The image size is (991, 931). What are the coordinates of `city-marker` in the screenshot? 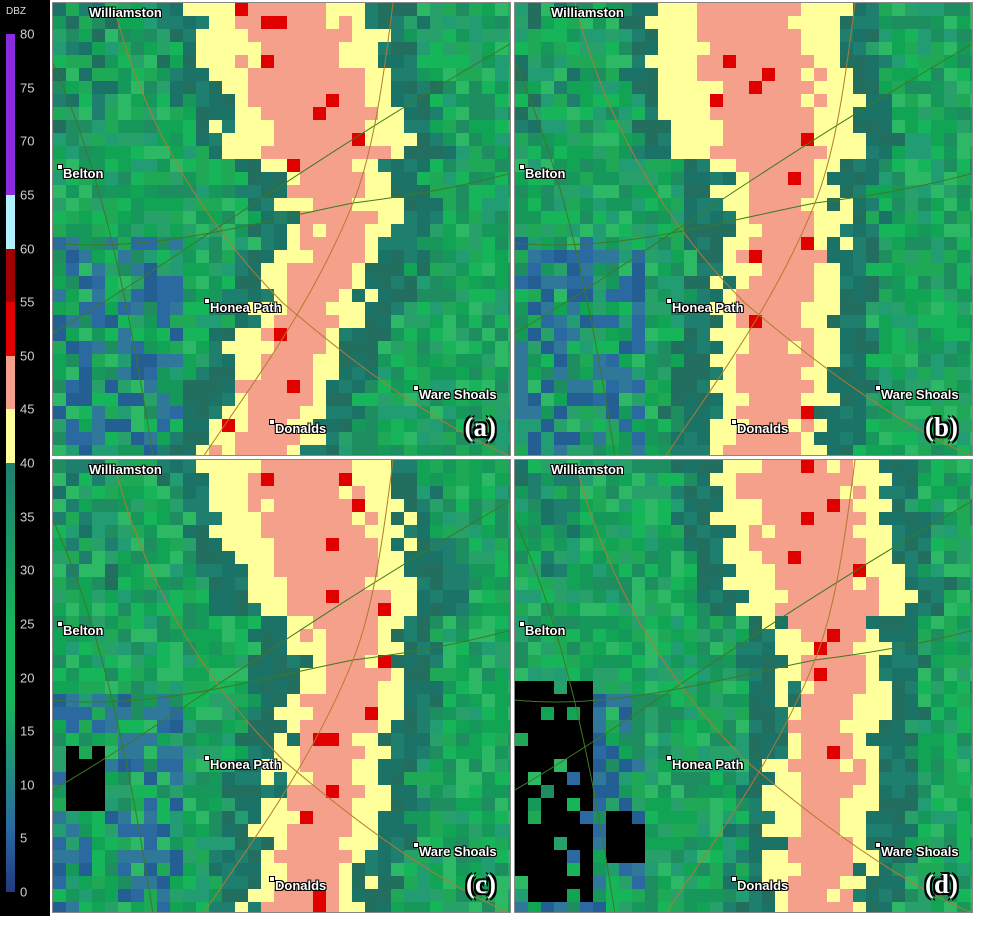 It's located at (416, 388).